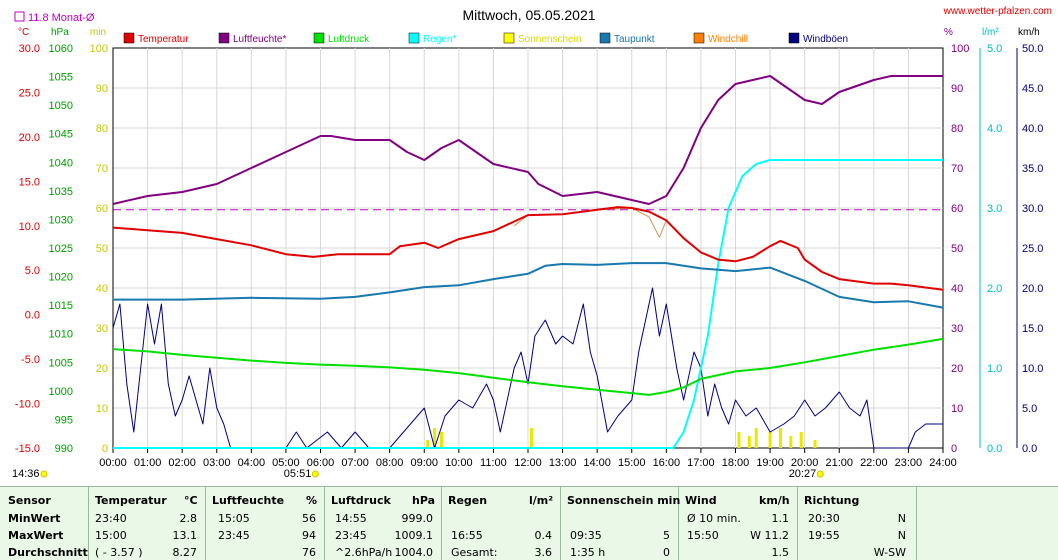  I want to click on unit-left-0: °C, so click(23, 32).